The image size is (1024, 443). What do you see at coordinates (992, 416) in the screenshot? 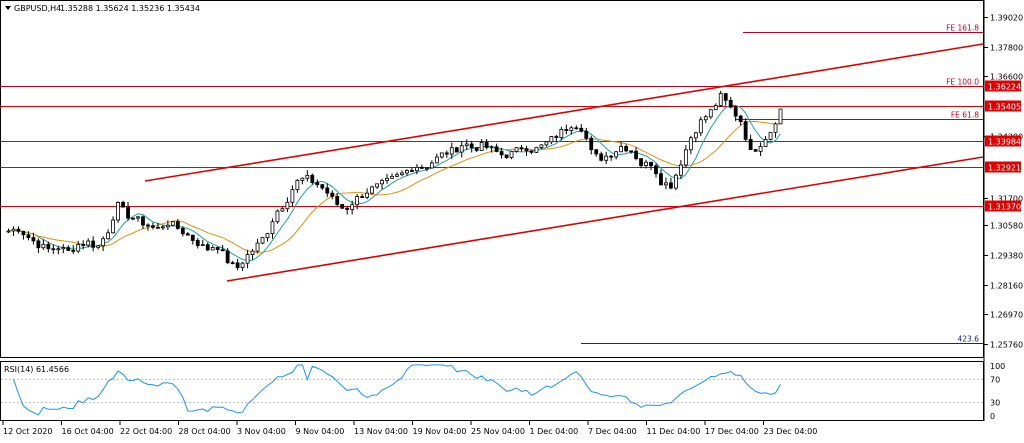
I see `rsi-bottom-label: 0` at bounding box center [992, 416].